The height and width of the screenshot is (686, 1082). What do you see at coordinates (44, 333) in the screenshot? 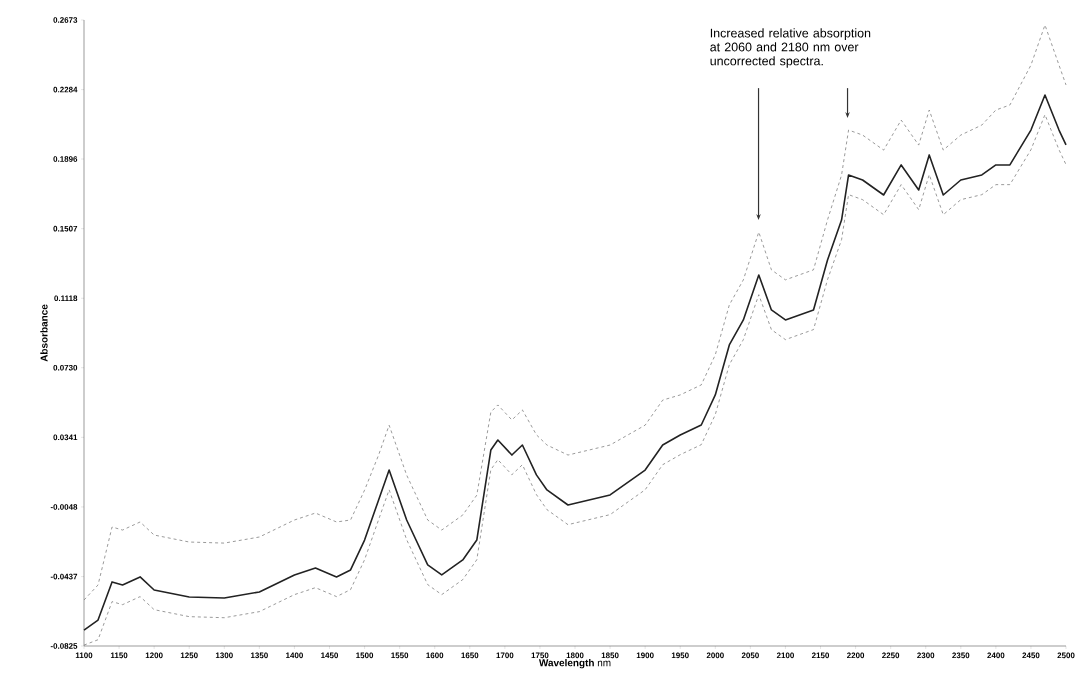
I see `y-axis-title: Absorbance` at bounding box center [44, 333].